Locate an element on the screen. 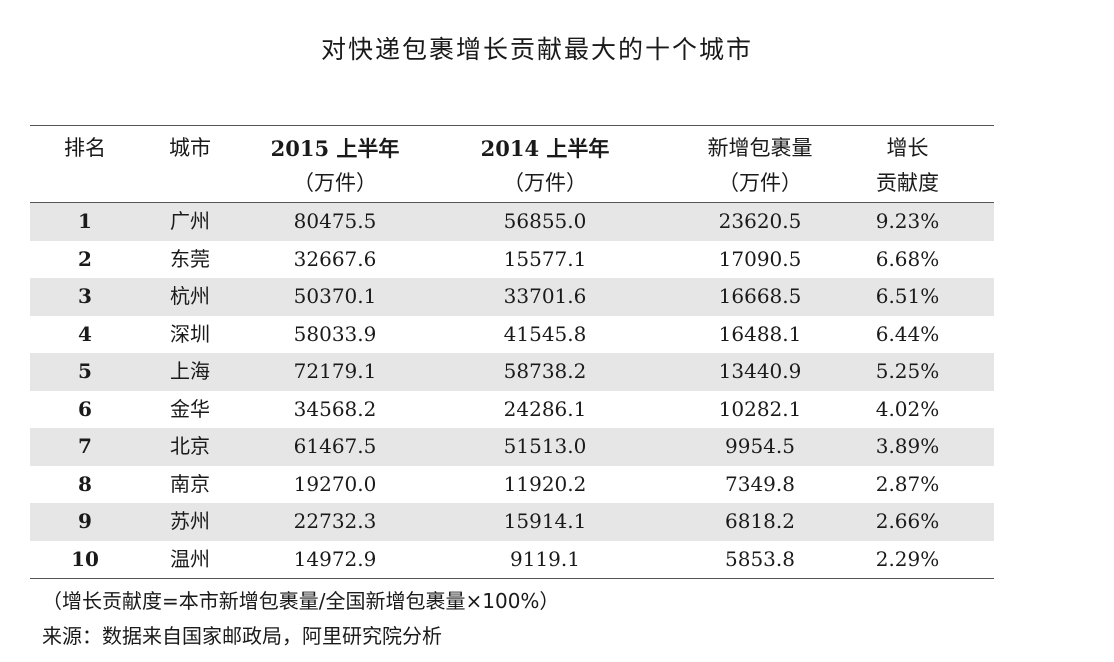 This screenshot has height=662, width=1114. rank-cell: 3 is located at coordinates (85, 296).